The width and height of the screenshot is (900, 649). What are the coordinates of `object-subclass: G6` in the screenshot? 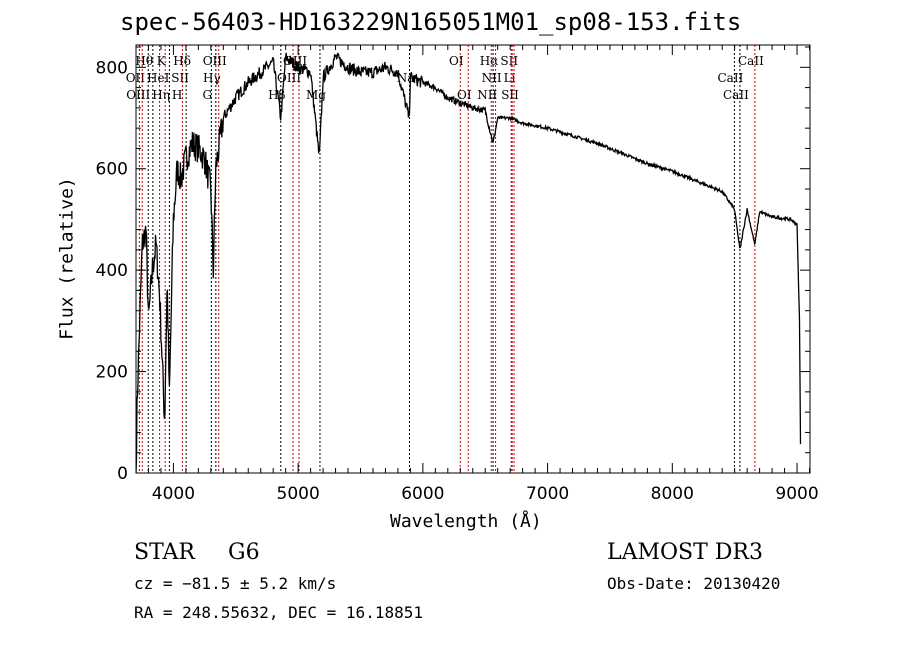 It's located at (244, 552).